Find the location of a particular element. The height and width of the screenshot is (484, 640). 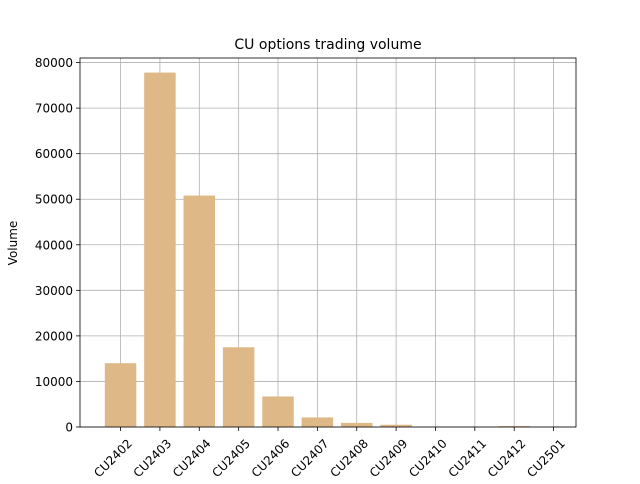

y-tick-label: 40000 is located at coordinates (54, 245).